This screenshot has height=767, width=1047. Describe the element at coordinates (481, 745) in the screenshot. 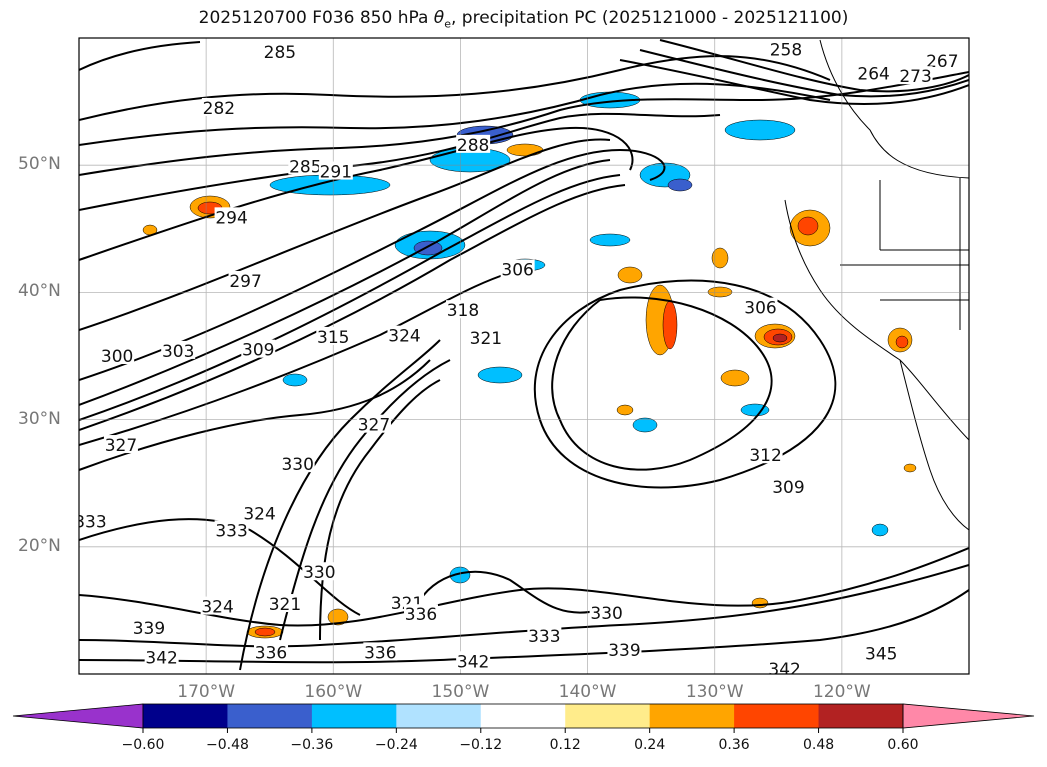

I see `colorbar-tick-label: −0.12` at that location.